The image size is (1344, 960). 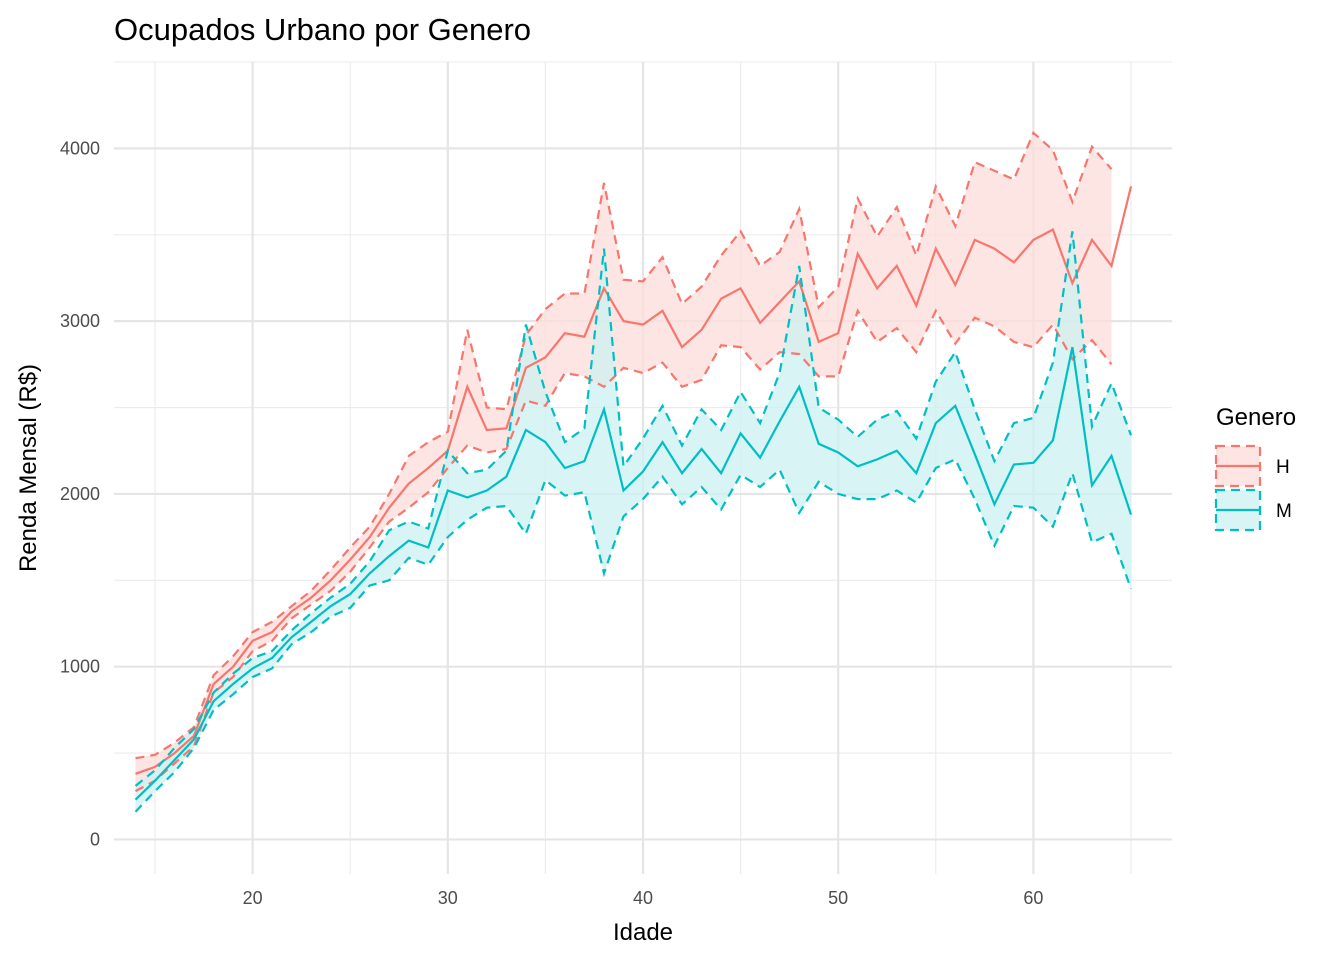 I want to click on legend-label-H: H, so click(x=1283, y=467).